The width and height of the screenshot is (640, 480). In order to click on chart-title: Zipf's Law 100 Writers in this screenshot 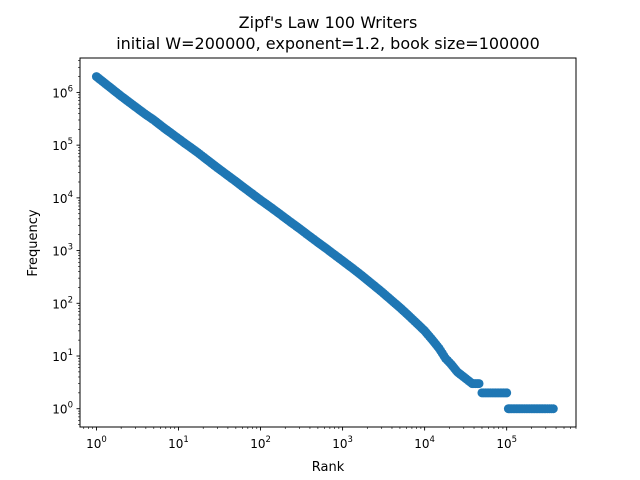, I will do `click(328, 22)`.